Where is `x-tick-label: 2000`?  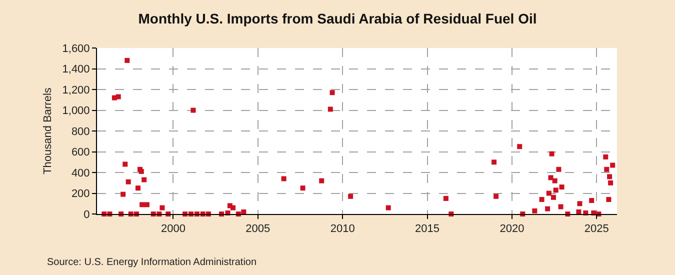
x-tick-label: 2000 is located at coordinates (173, 229).